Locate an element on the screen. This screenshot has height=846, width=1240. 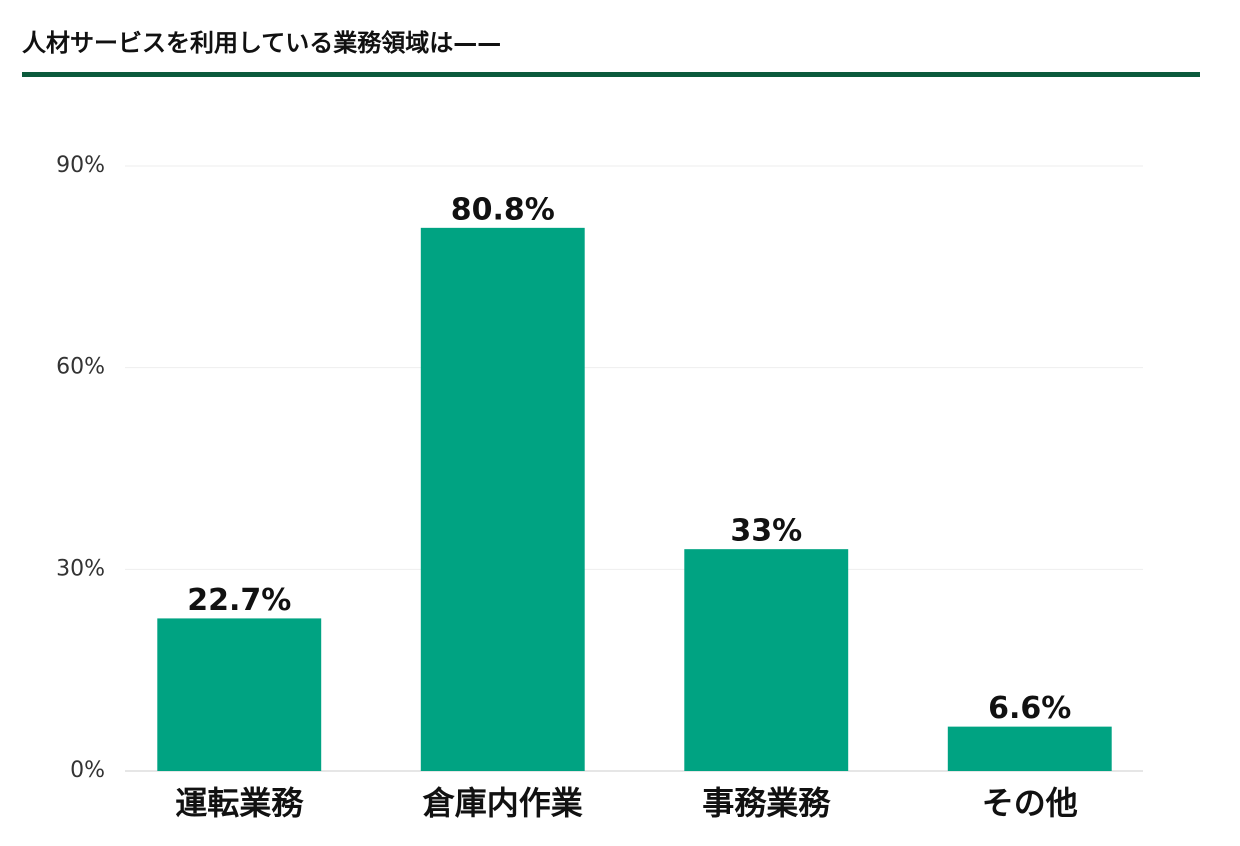
value-label: 80.8% is located at coordinates (503, 209).